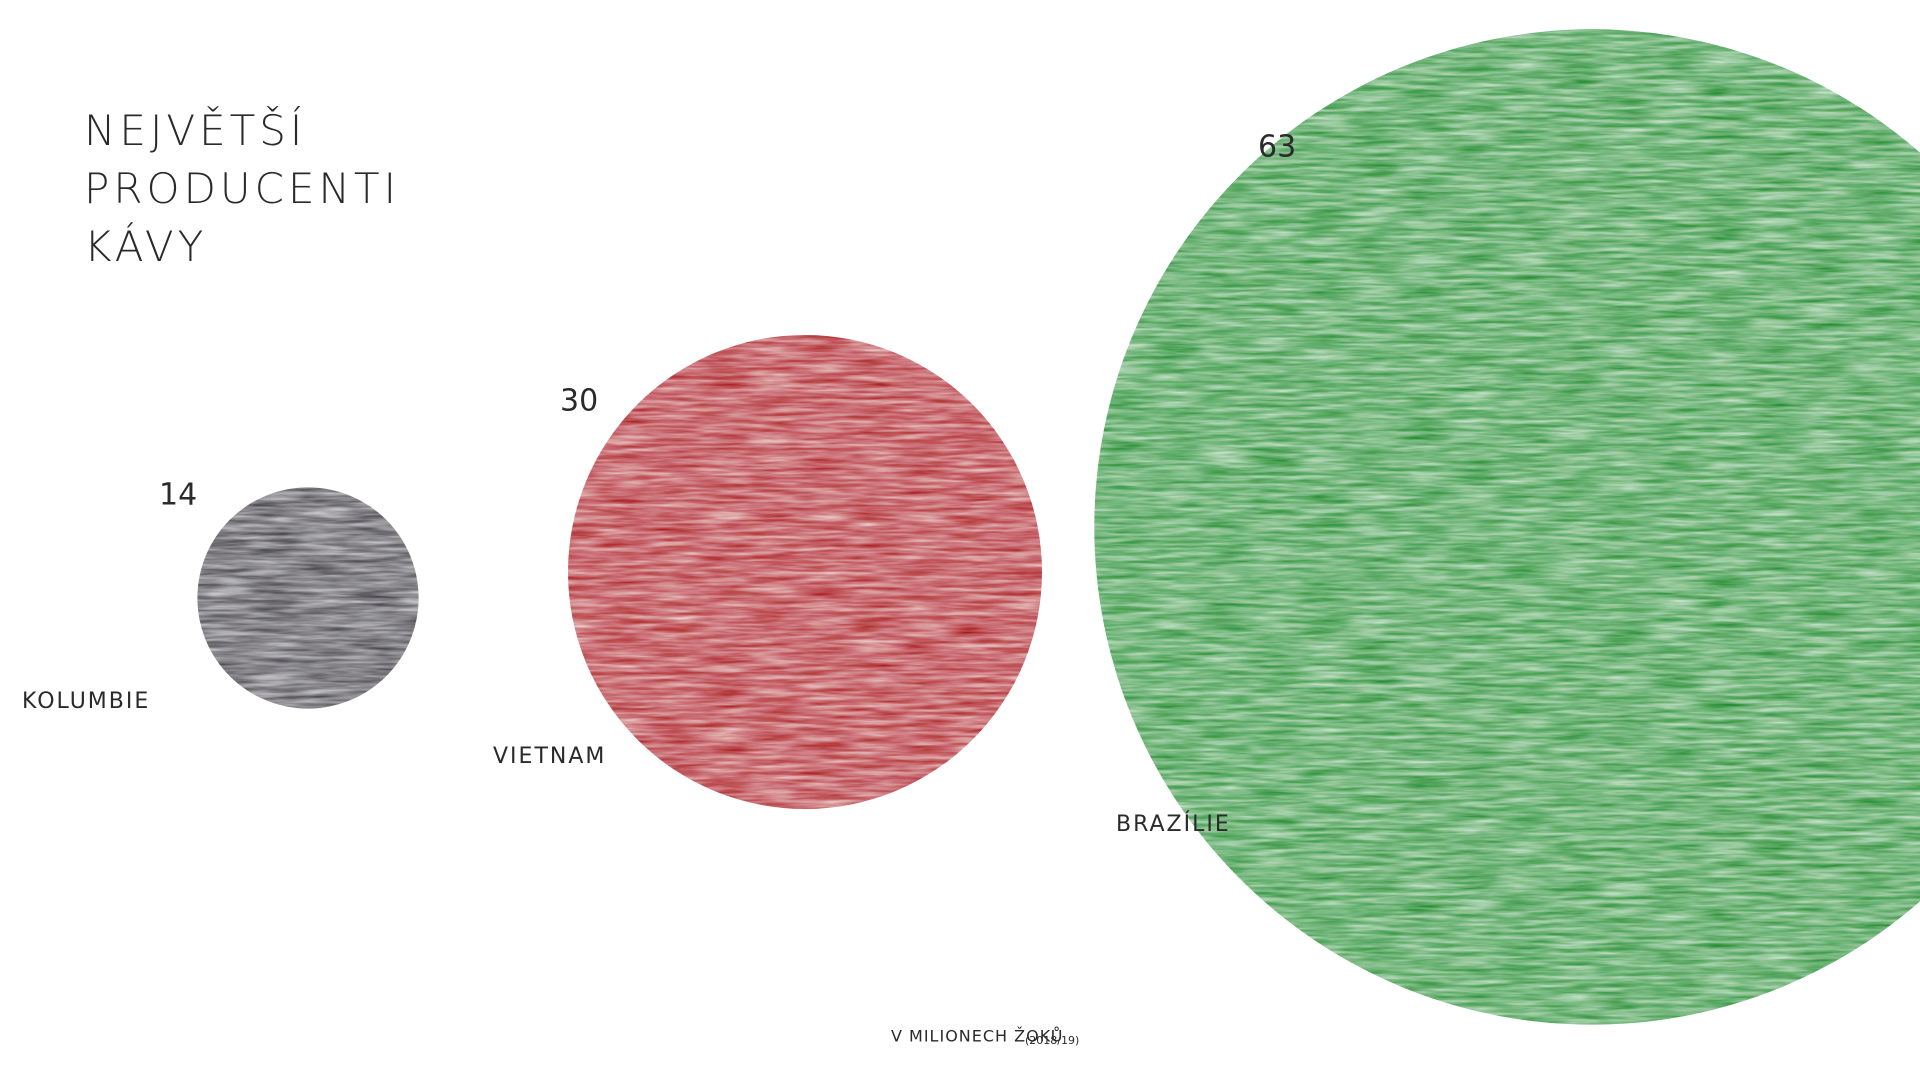 The height and width of the screenshot is (1080, 1920). I want to click on category-label: VIETNAM, so click(549, 756).